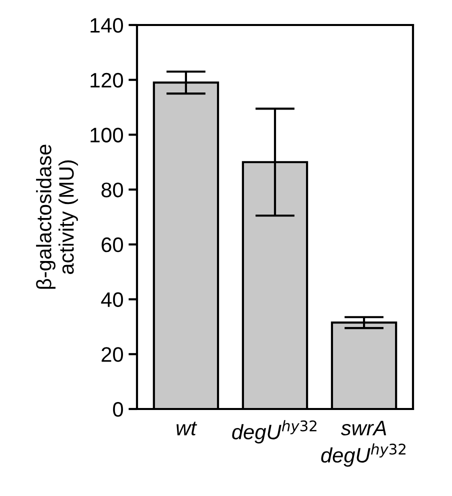  I want to click on x-tick-label: wt, so click(187, 429).